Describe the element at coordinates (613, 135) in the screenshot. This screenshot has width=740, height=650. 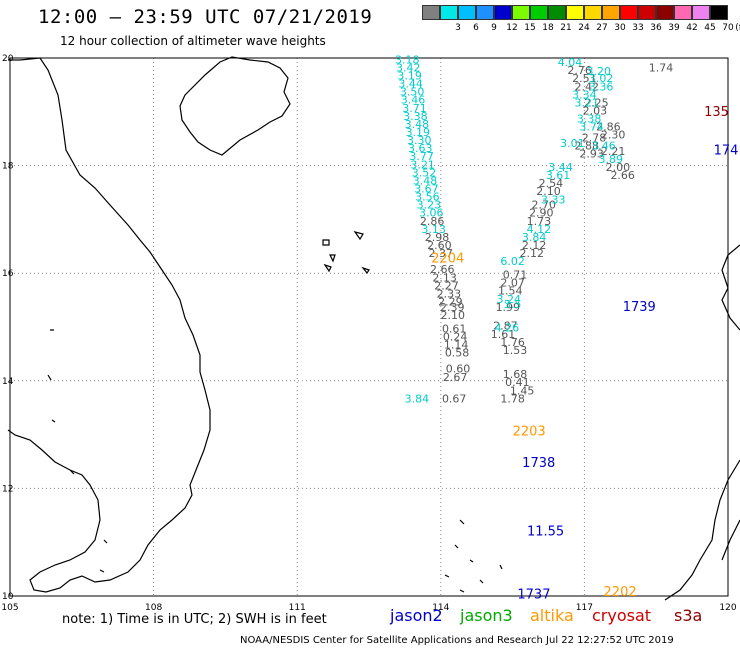
I see `wave-height-value: 2.30` at that location.